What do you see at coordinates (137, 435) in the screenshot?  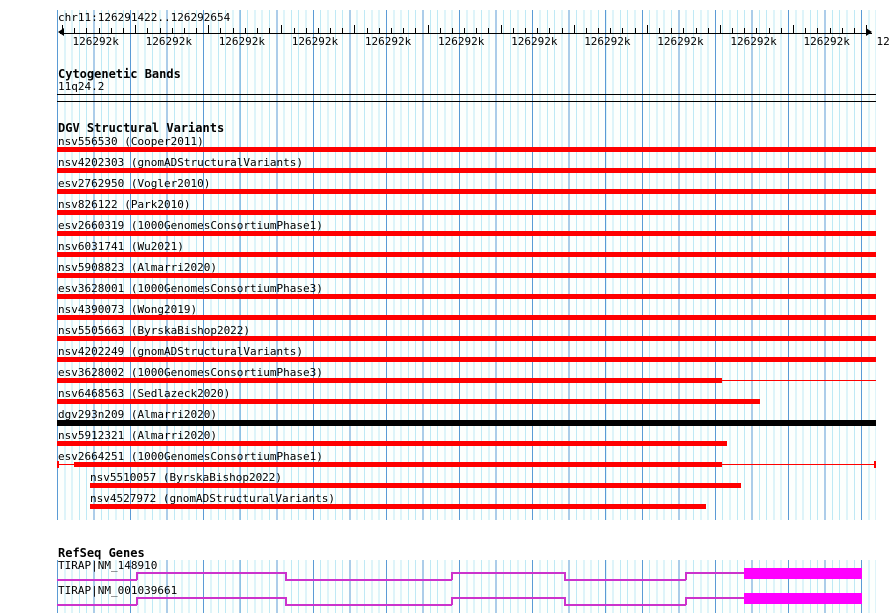 I see `variant-label: nsv5912321 (Almarri2020)` at bounding box center [137, 435].